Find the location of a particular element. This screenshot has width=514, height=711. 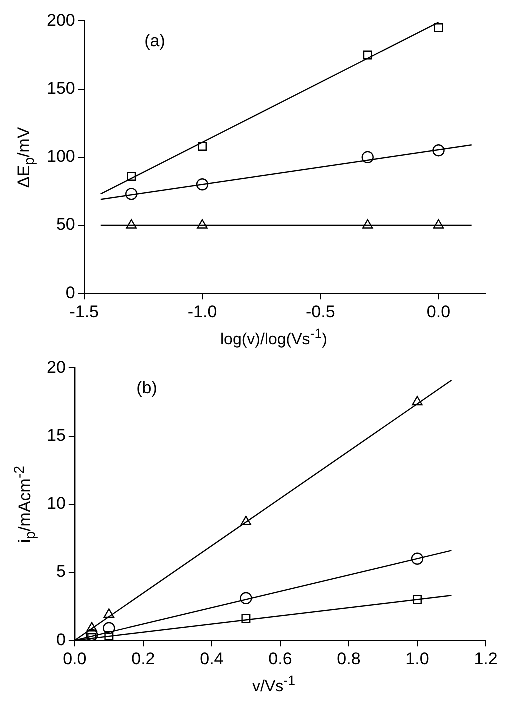

y-tick-label: 10 is located at coordinates (56, 504).